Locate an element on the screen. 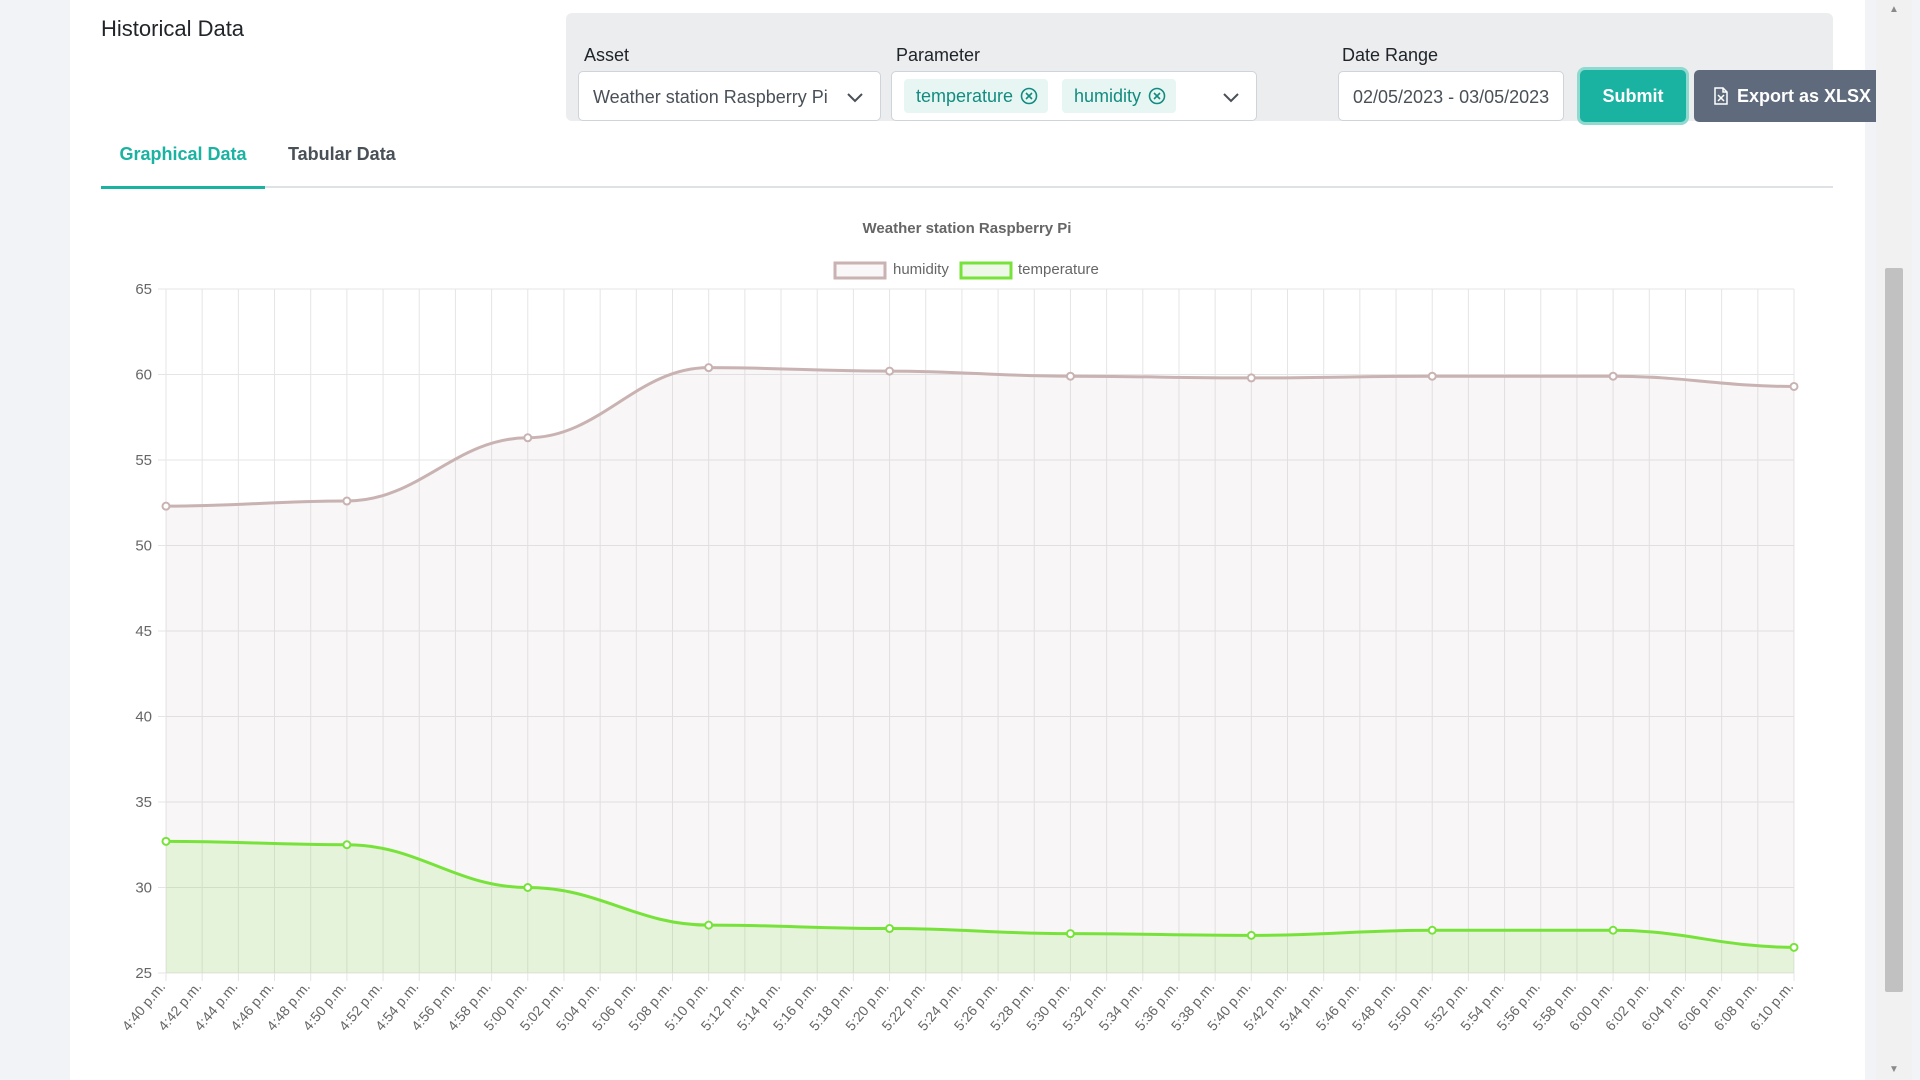 This screenshot has height=1080, width=1920. file-excel-icon is located at coordinates (1721, 96).